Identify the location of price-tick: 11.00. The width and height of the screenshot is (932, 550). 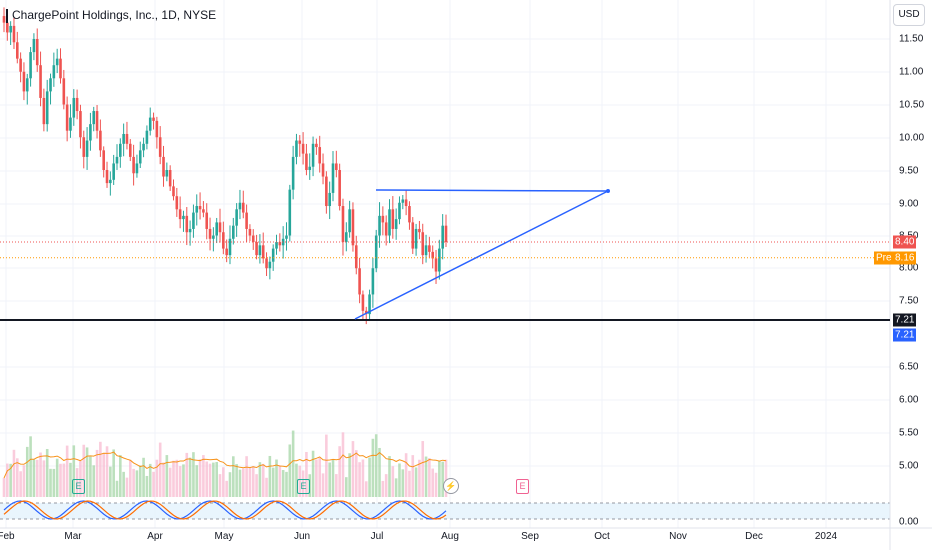
(911, 72).